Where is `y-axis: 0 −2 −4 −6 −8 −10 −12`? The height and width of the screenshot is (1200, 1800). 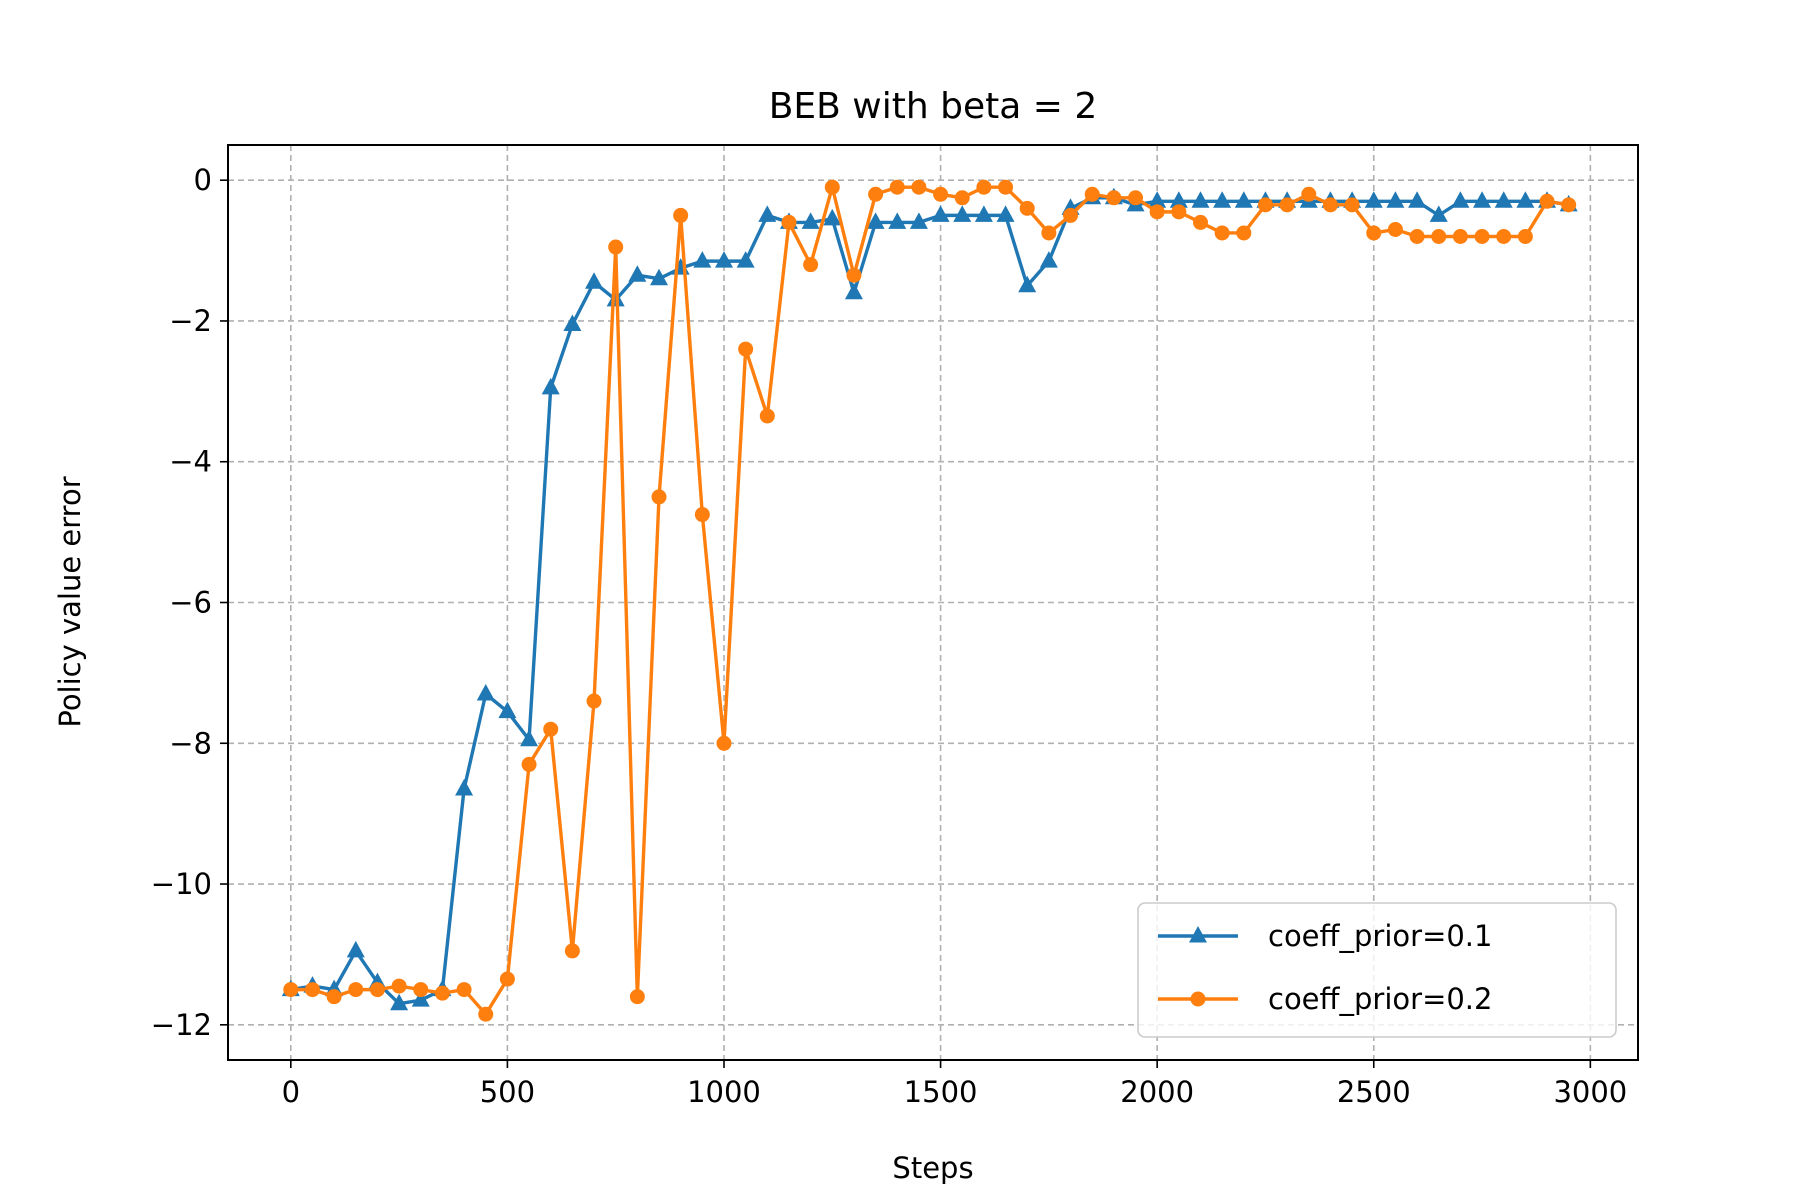
y-axis: 0 −2 −4 −6 −8 −10 −12 is located at coordinates (189, 602).